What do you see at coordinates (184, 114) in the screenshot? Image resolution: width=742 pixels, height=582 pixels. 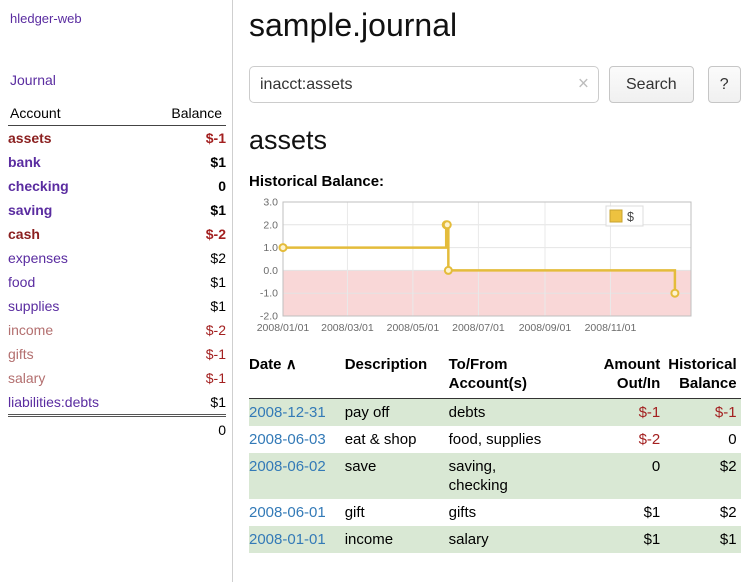 I see `accounts-header-balance: Balance` at bounding box center [184, 114].